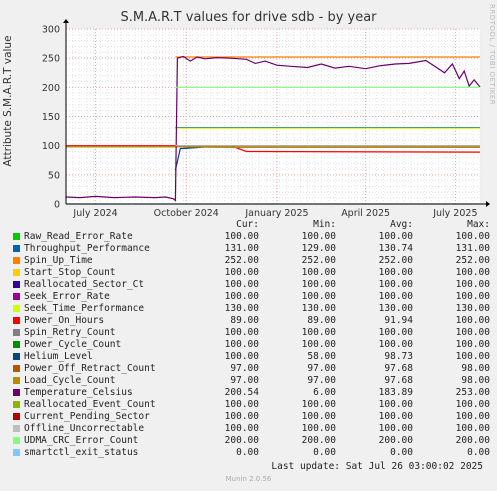  What do you see at coordinates (81, 440) in the screenshot?
I see `legend-name: UDMA_CRC_Error_Count` at bounding box center [81, 440].